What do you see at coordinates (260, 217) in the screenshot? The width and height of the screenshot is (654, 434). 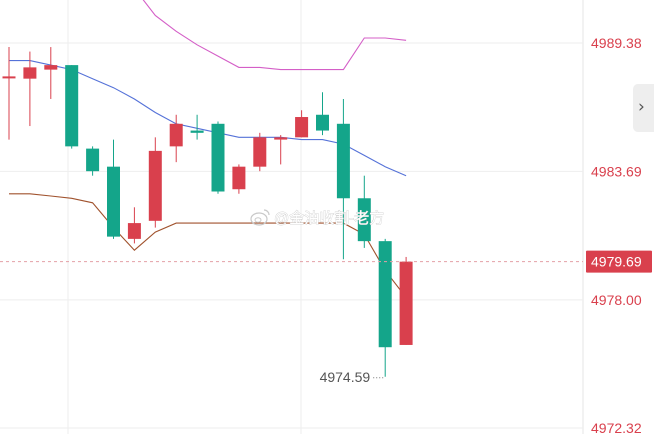 I see `weibo-logo-icon` at bounding box center [260, 217].